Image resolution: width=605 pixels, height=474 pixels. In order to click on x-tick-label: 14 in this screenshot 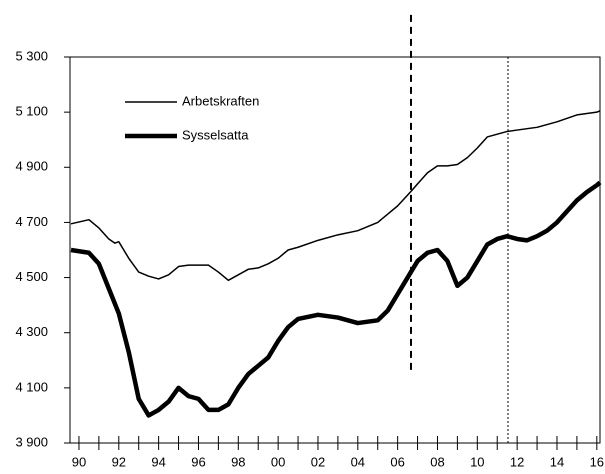, I will do `click(557, 461)`.